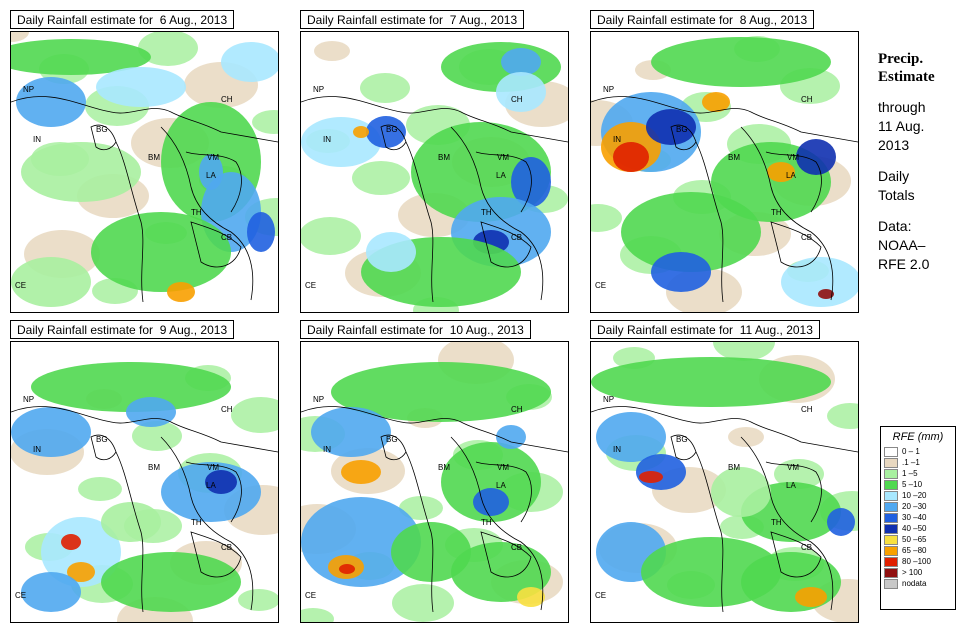  Describe the element at coordinates (918, 484) in the screenshot. I see `legend-item: 5 –10` at that location.